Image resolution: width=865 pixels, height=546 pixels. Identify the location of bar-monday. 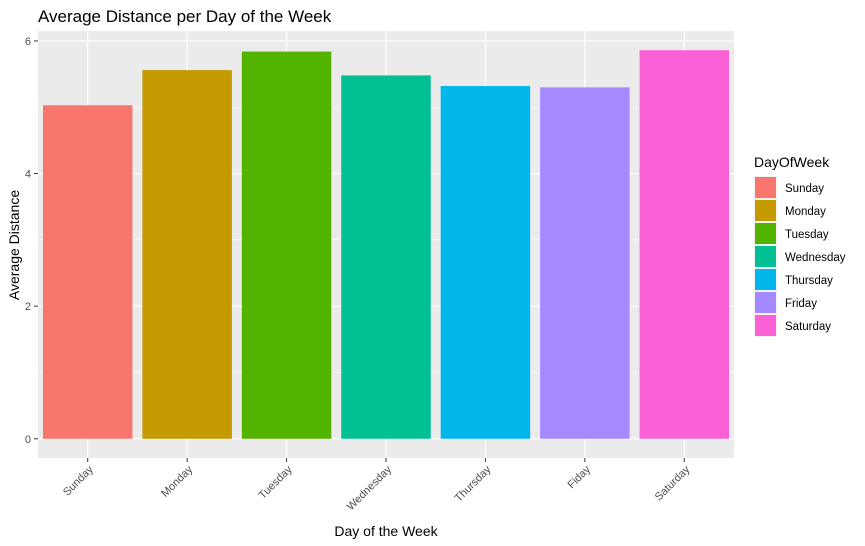
(187, 254).